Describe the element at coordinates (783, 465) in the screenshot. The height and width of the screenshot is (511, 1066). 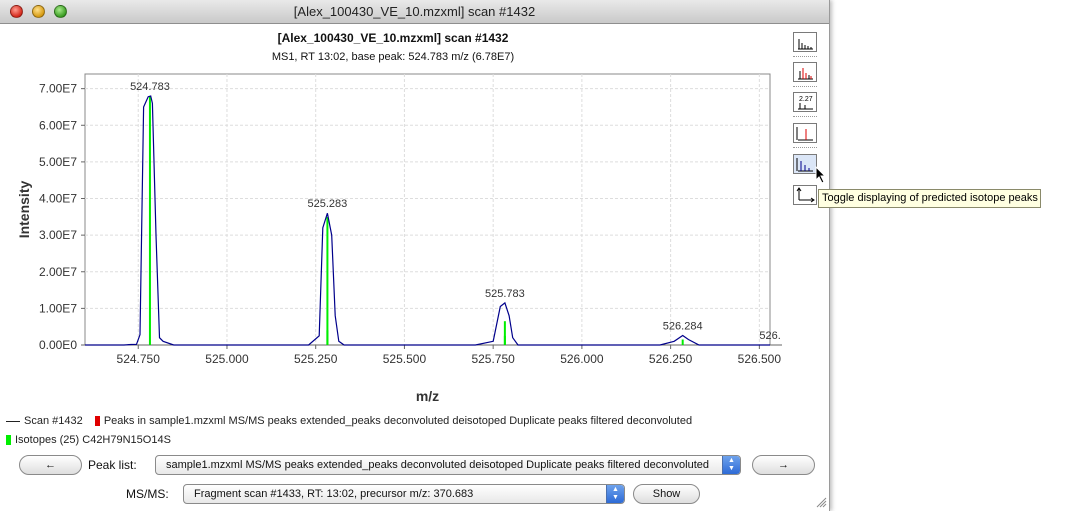
I see `next-scan-button: →` at that location.